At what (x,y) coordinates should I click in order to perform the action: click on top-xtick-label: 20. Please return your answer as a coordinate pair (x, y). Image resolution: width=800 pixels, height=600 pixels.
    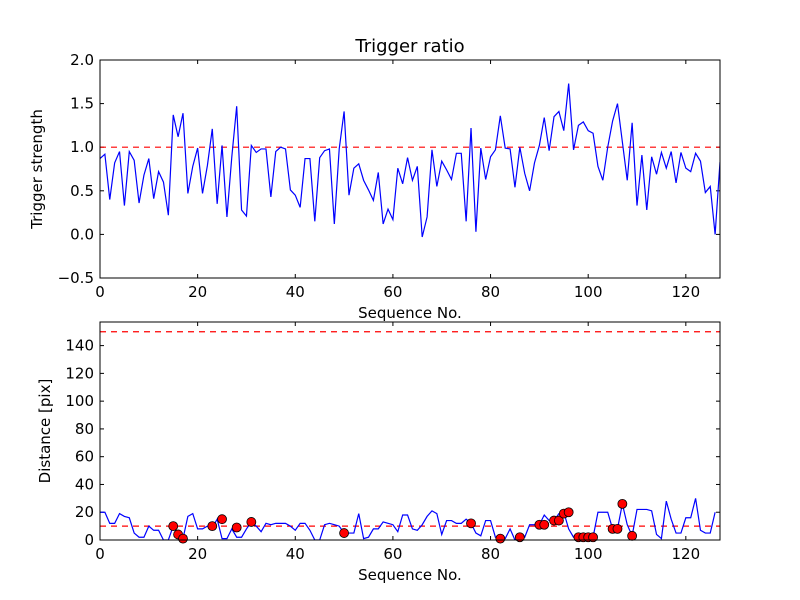
    Looking at the image, I should click on (197, 292).